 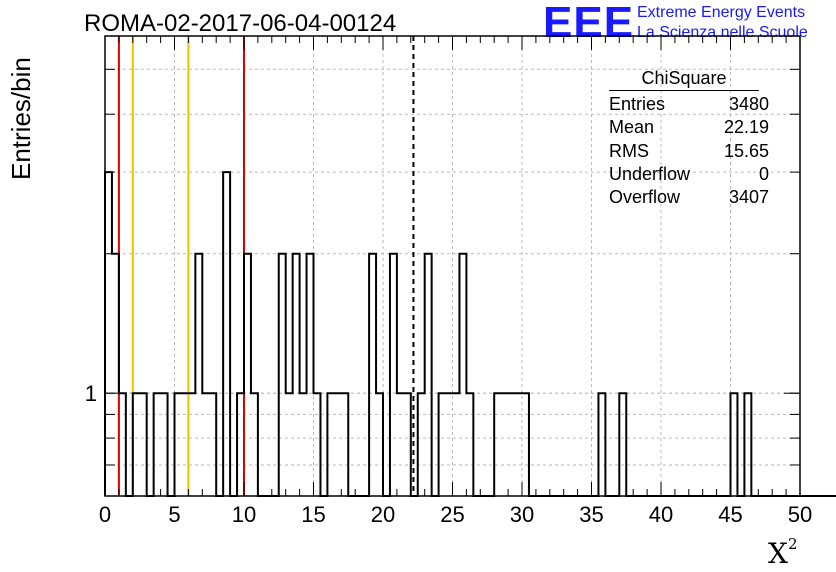 What do you see at coordinates (800, 514) in the screenshot?
I see `x-tick-label: 50` at bounding box center [800, 514].